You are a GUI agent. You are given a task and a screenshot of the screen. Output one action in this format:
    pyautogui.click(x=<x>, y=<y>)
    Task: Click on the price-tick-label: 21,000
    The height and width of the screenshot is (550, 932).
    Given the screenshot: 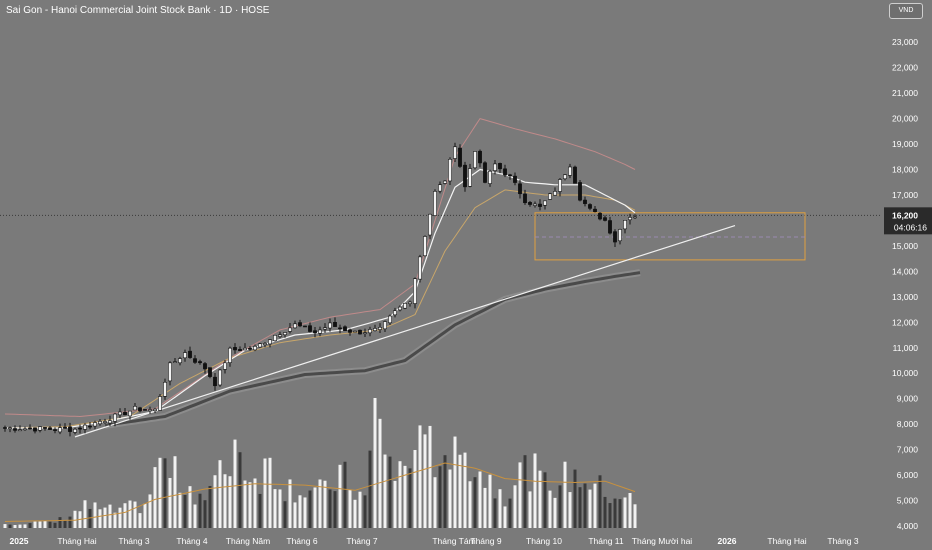 What is the action you would take?
    pyautogui.click(x=905, y=93)
    